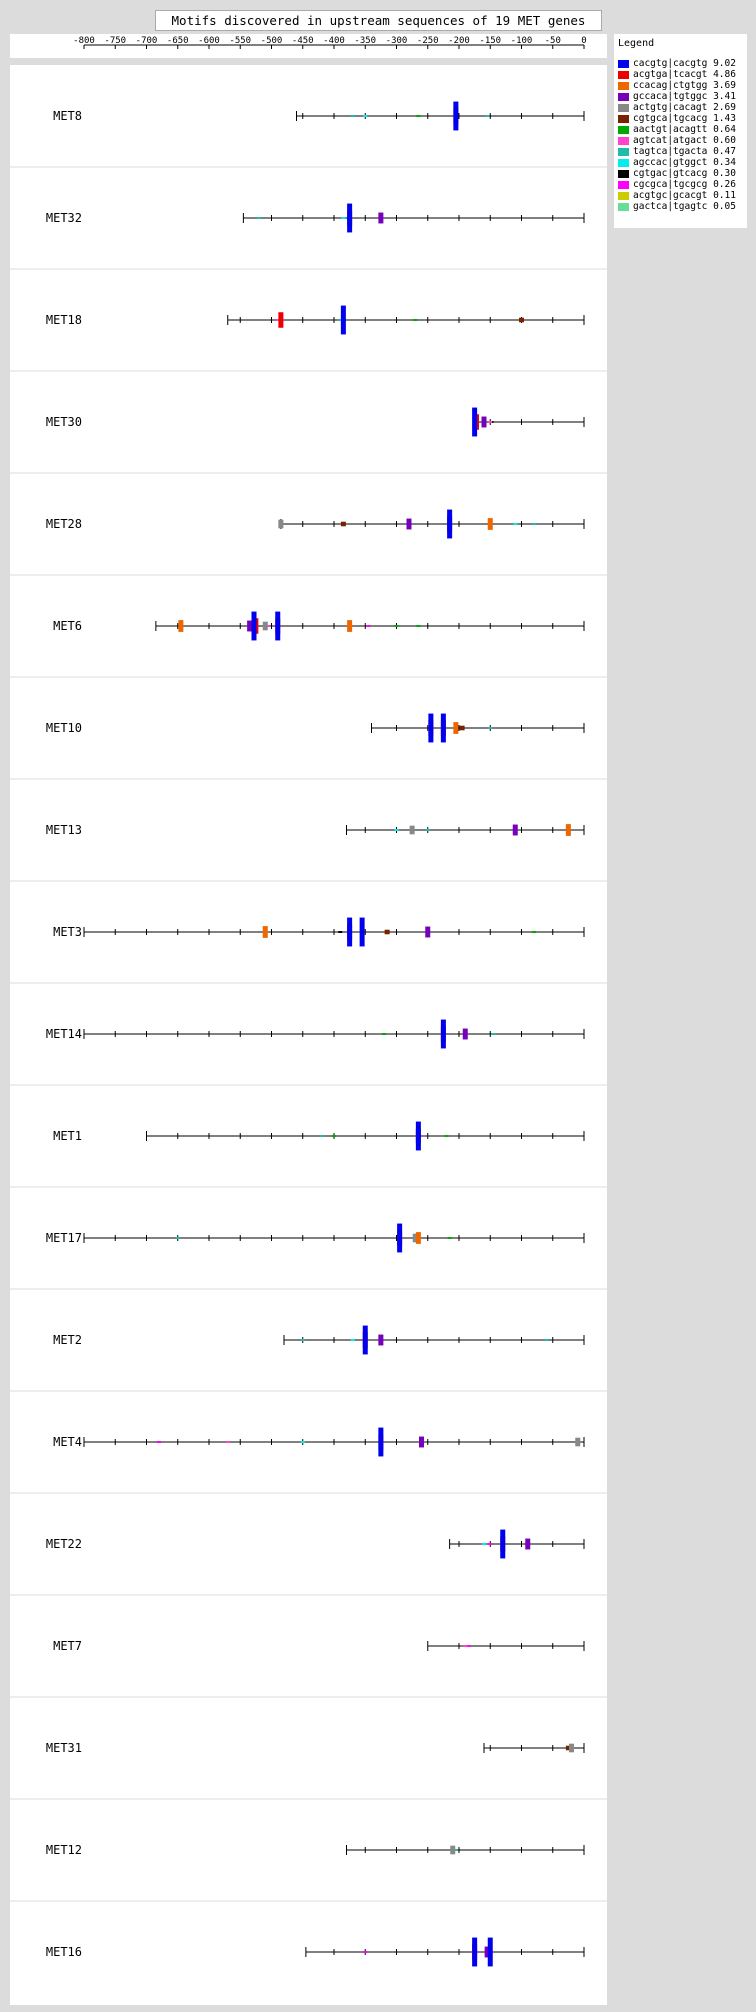 This screenshot has height=2012, width=756. I want to click on legend-label: cacgtg|cacgtg 9.02, so click(684, 63).